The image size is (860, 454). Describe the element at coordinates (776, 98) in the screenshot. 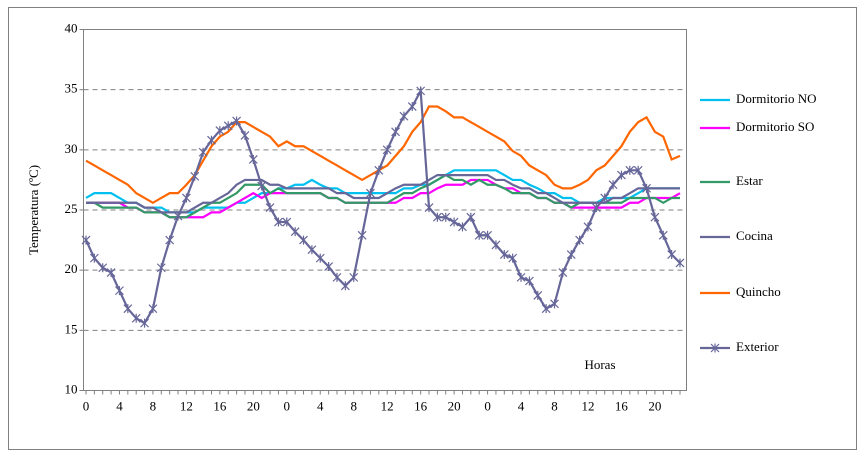

I see `legend-label: Dormitorio NO` at that location.